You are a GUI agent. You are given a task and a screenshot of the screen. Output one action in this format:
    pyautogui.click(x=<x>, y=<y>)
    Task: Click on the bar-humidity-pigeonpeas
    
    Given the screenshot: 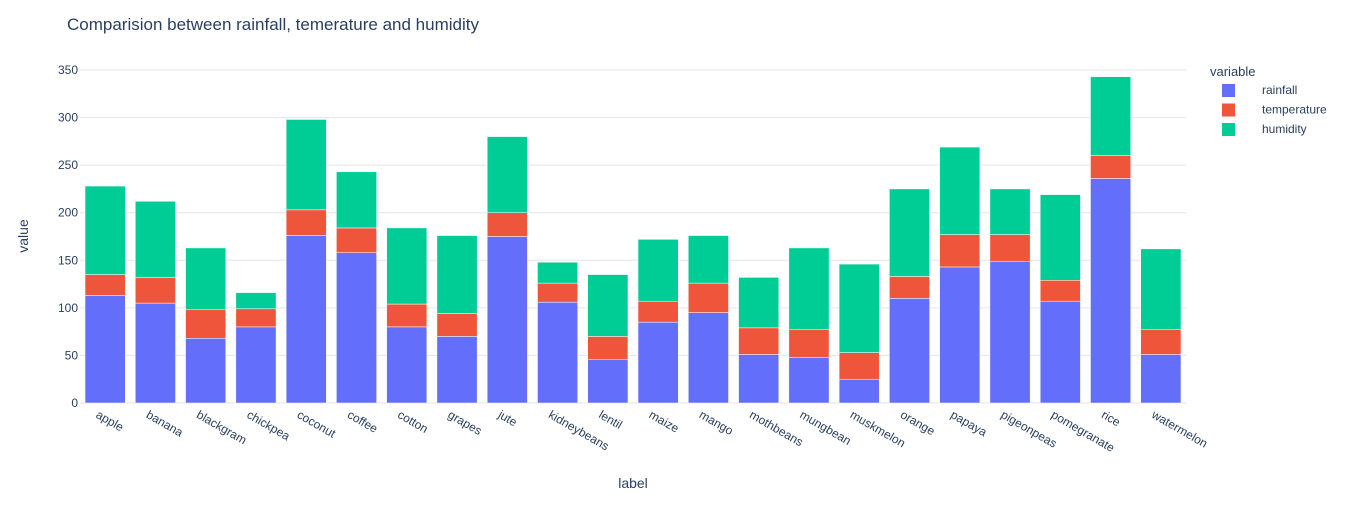 What is the action you would take?
    pyautogui.click(x=1010, y=211)
    